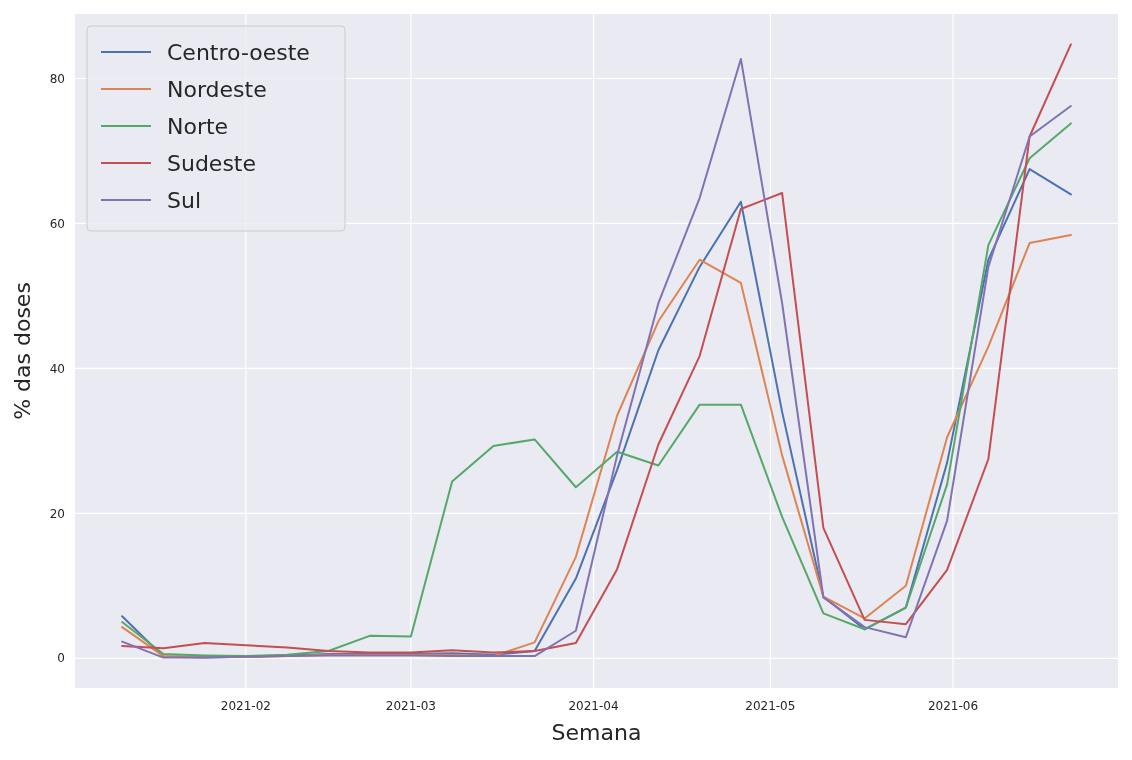 The width and height of the screenshot is (1132, 760). What do you see at coordinates (22, 351) in the screenshot?
I see `y-axis-title: % das doses` at bounding box center [22, 351].